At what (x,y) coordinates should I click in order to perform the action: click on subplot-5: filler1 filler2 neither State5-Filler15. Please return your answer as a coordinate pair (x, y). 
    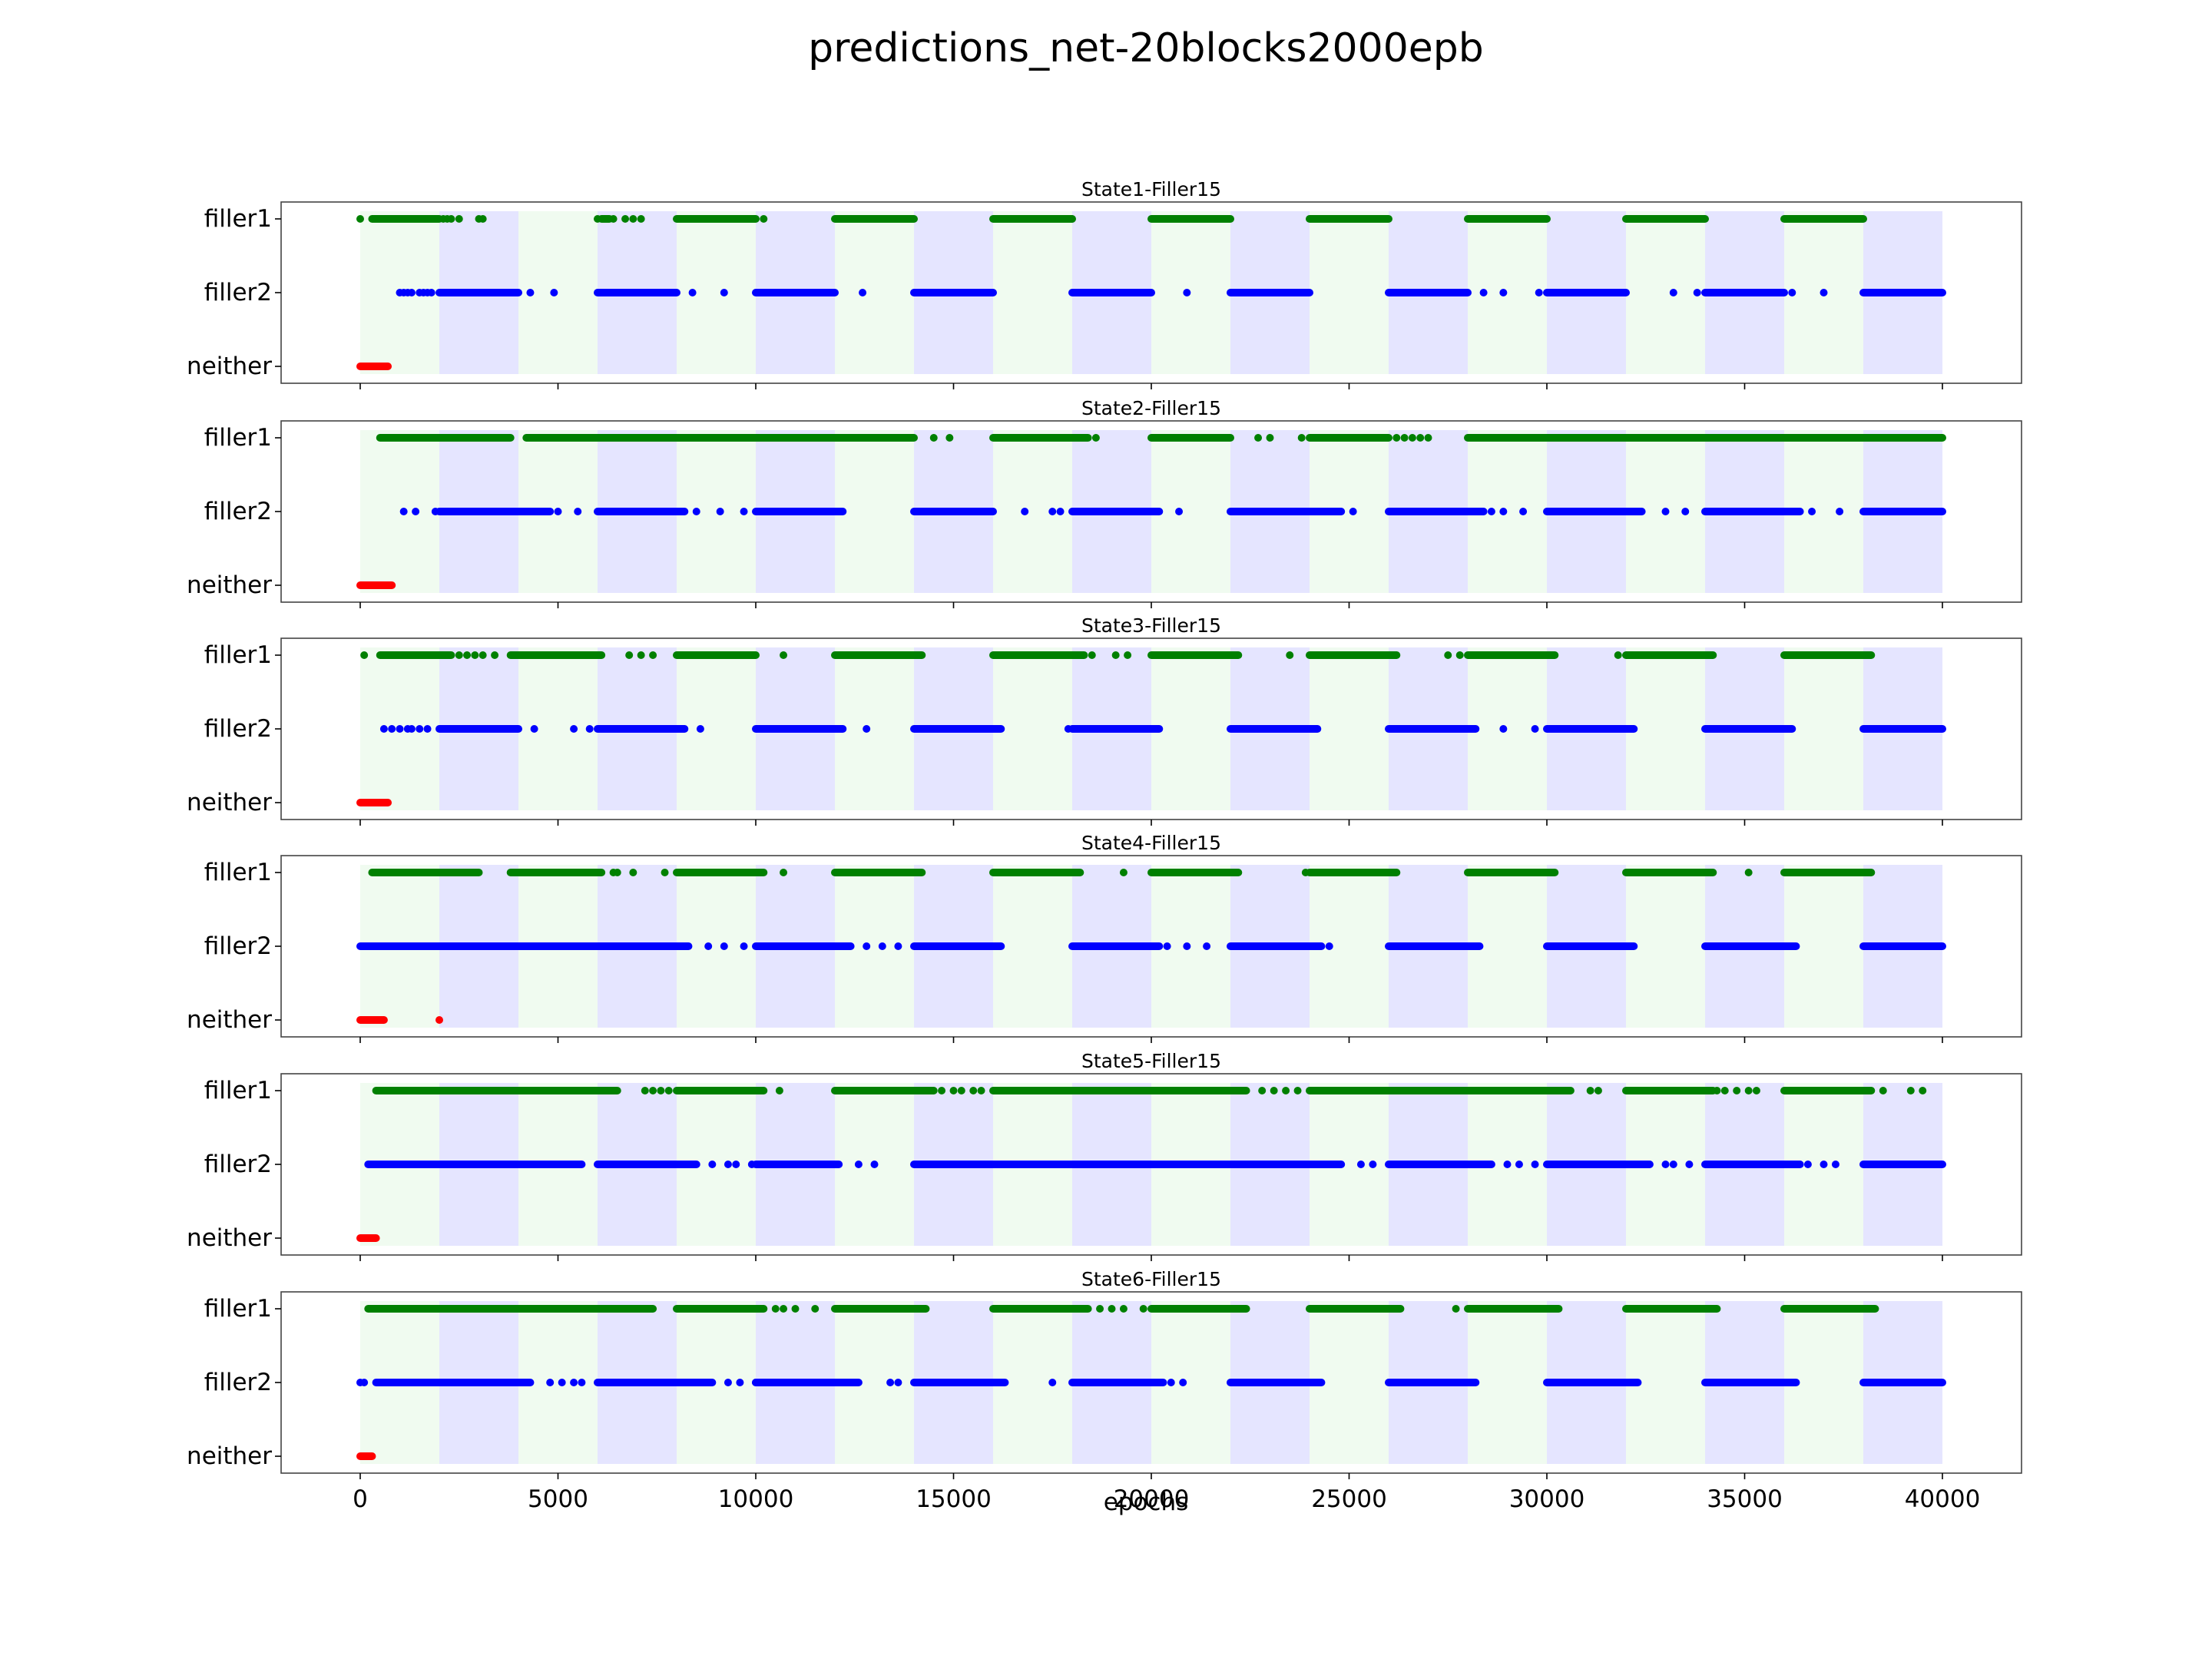
    Looking at the image, I should click on (1104, 1156).